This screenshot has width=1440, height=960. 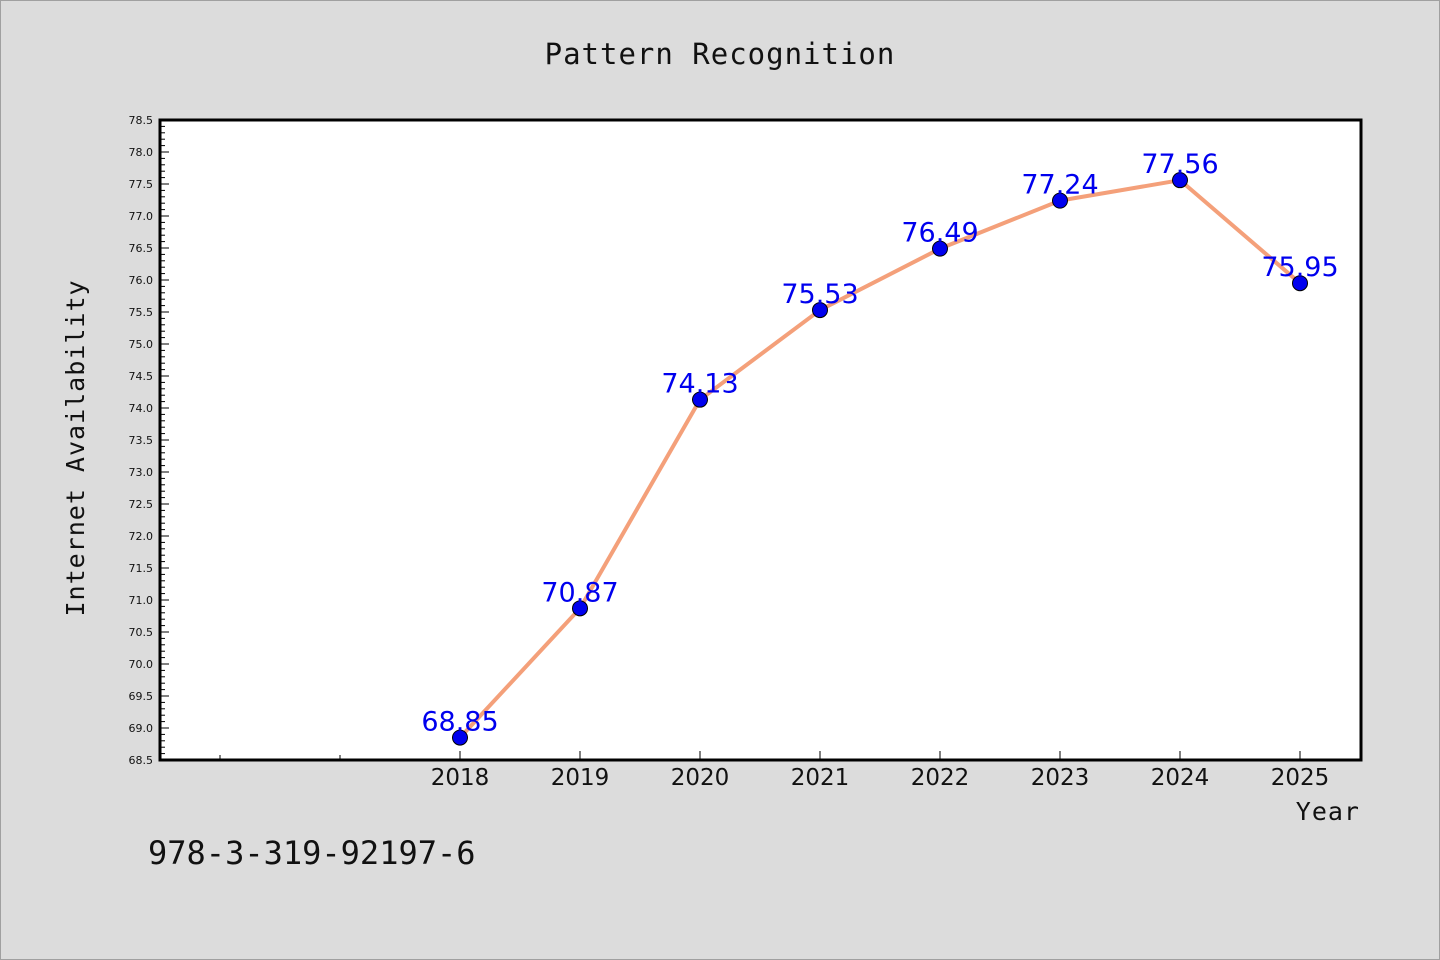 What do you see at coordinates (141, 152) in the screenshot?
I see `y-tick-label: 78.0` at bounding box center [141, 152].